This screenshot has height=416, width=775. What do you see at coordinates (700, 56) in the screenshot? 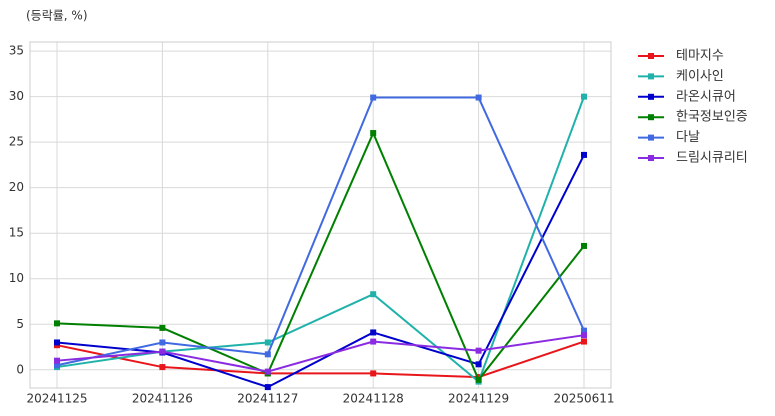
I see `legend-label: 테마지수` at bounding box center [700, 56].